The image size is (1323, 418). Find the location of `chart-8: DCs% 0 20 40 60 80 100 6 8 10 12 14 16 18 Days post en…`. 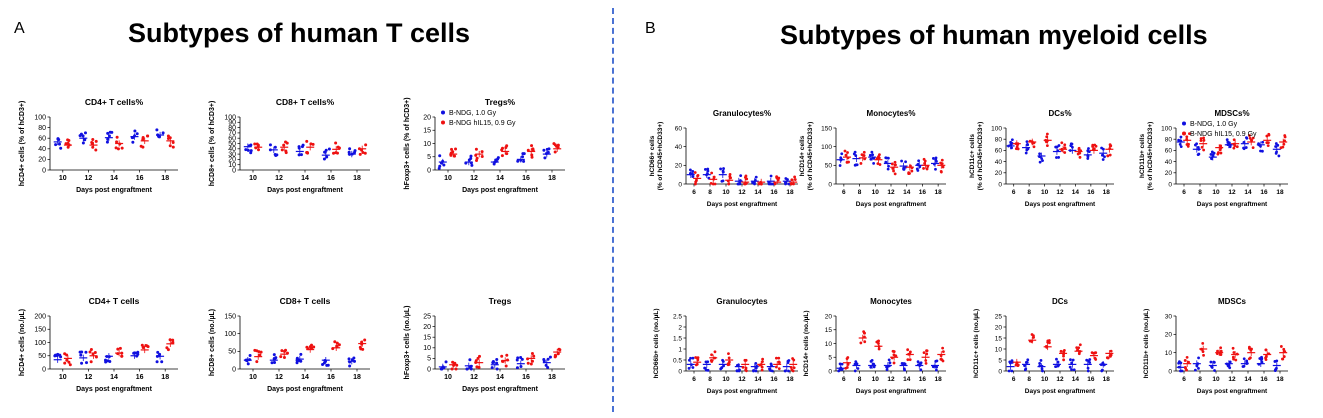

chart-8: DCs% 0 20 40 60 80 100 6 8 10 12 14 16 18 Days post en… is located at coordinates (1041, 158).